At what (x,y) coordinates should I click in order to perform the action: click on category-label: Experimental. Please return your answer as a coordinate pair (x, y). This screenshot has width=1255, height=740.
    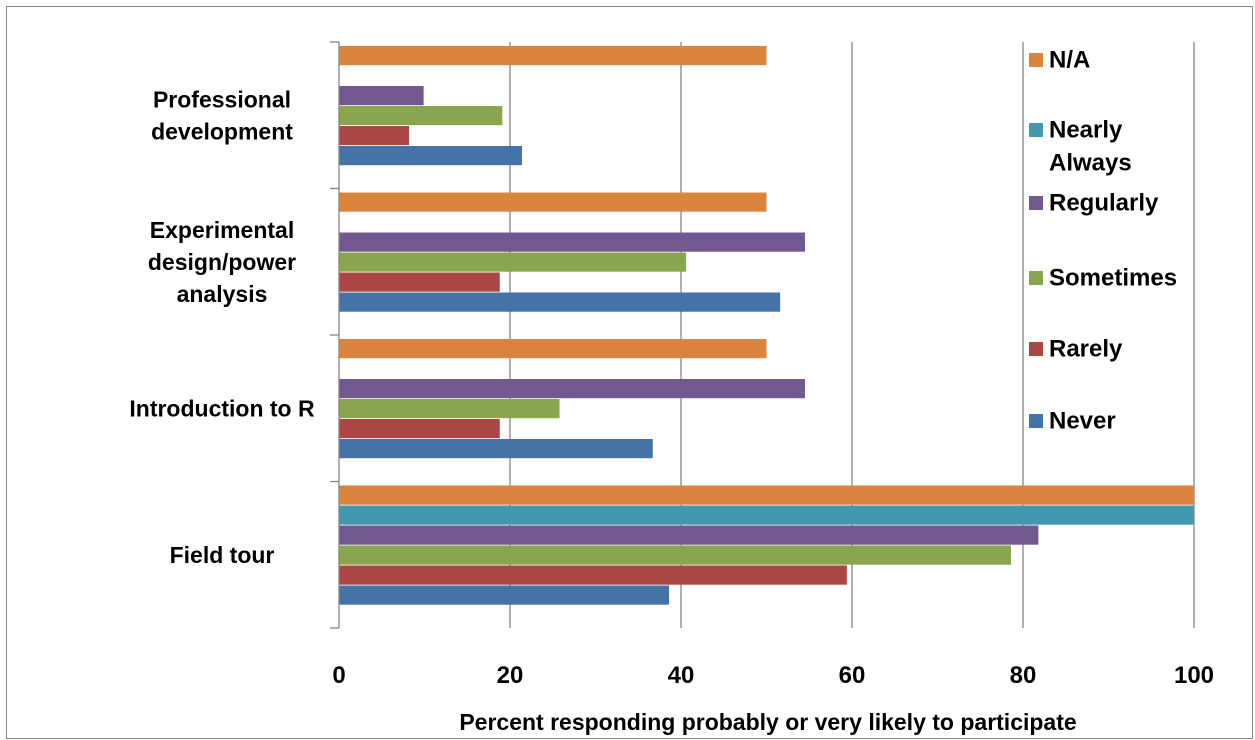
    Looking at the image, I should click on (222, 230).